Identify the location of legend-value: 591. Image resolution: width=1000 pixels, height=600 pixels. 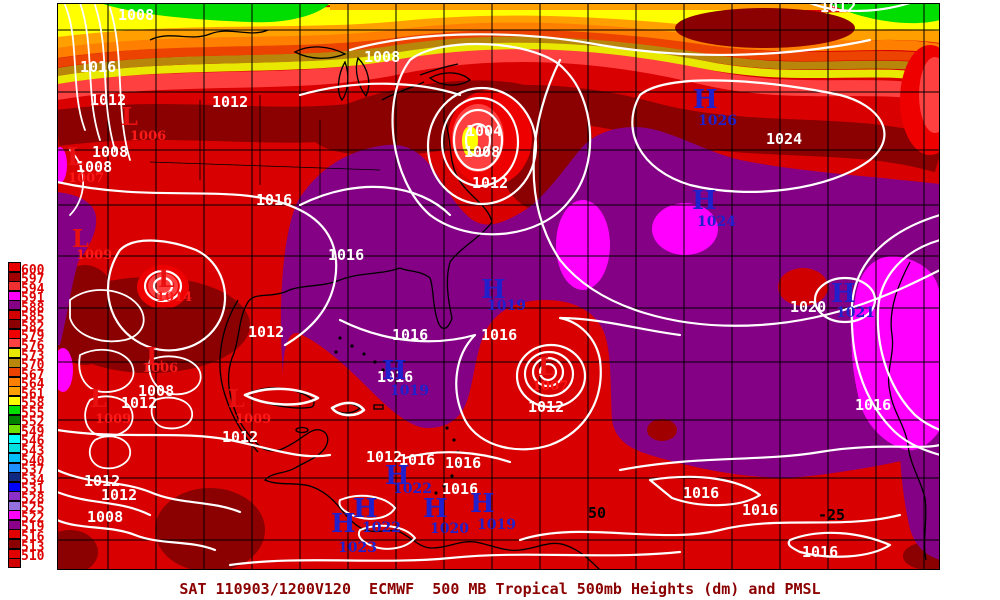
(33, 299).